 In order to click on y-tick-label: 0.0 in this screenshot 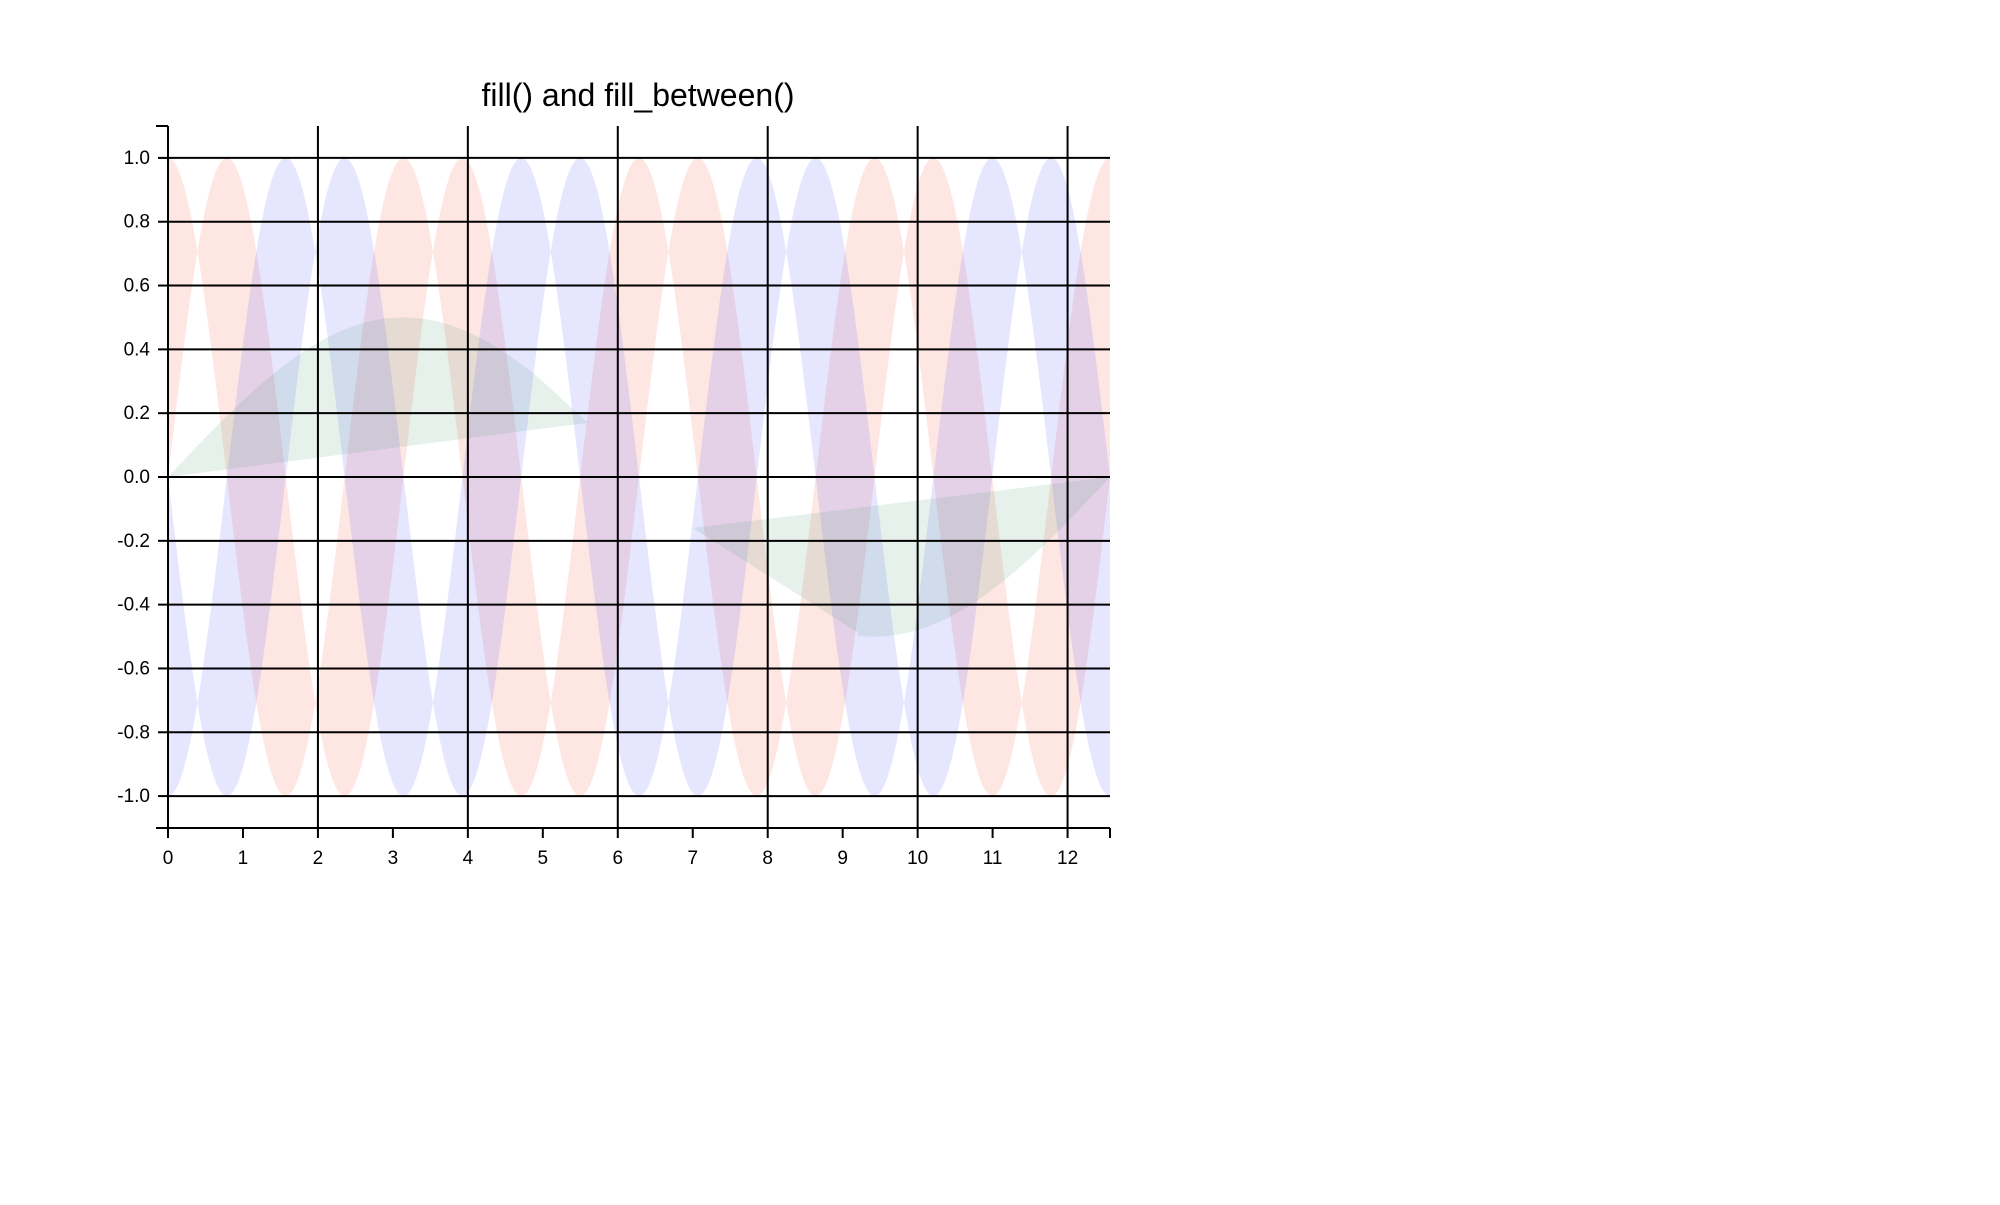, I will do `click(137, 477)`.